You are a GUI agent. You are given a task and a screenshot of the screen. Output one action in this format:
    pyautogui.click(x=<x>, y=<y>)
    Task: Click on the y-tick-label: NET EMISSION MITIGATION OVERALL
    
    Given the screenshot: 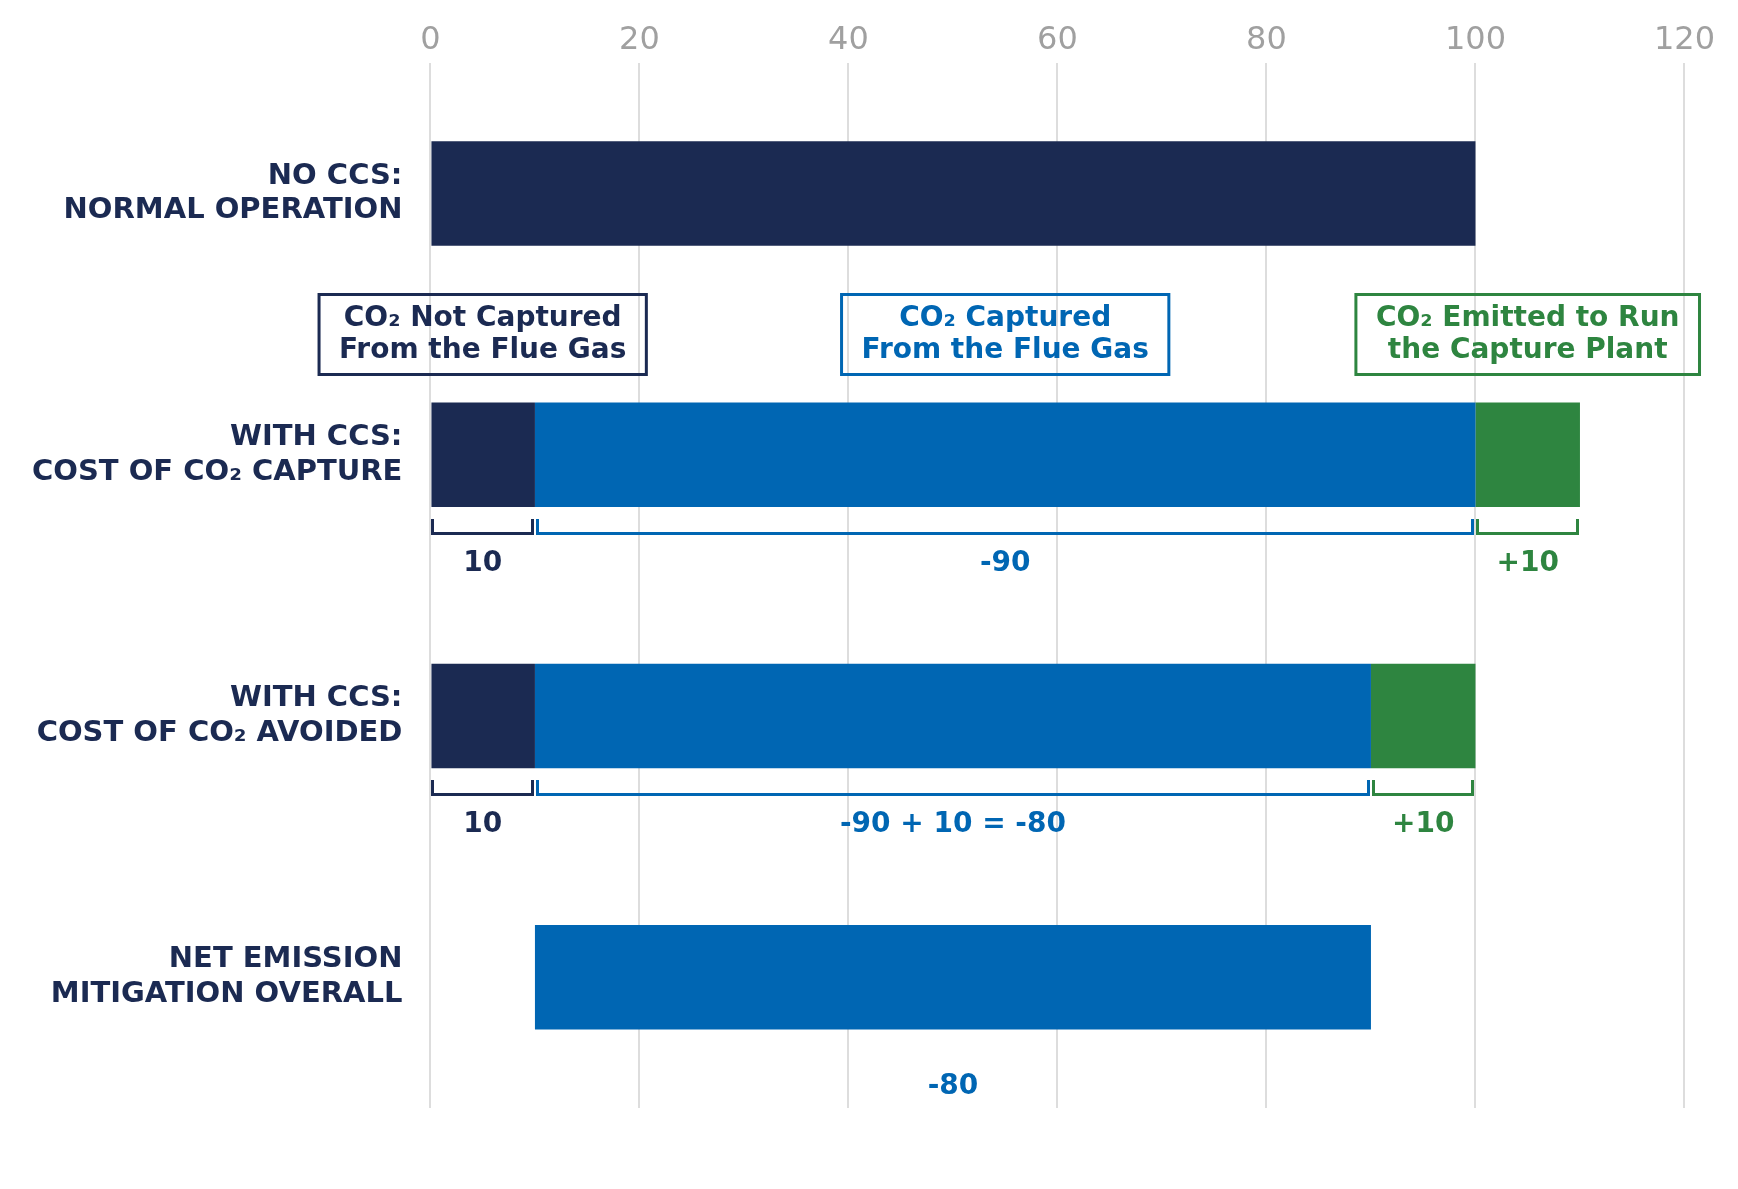 What is the action you would take?
    pyautogui.click(x=226, y=975)
    